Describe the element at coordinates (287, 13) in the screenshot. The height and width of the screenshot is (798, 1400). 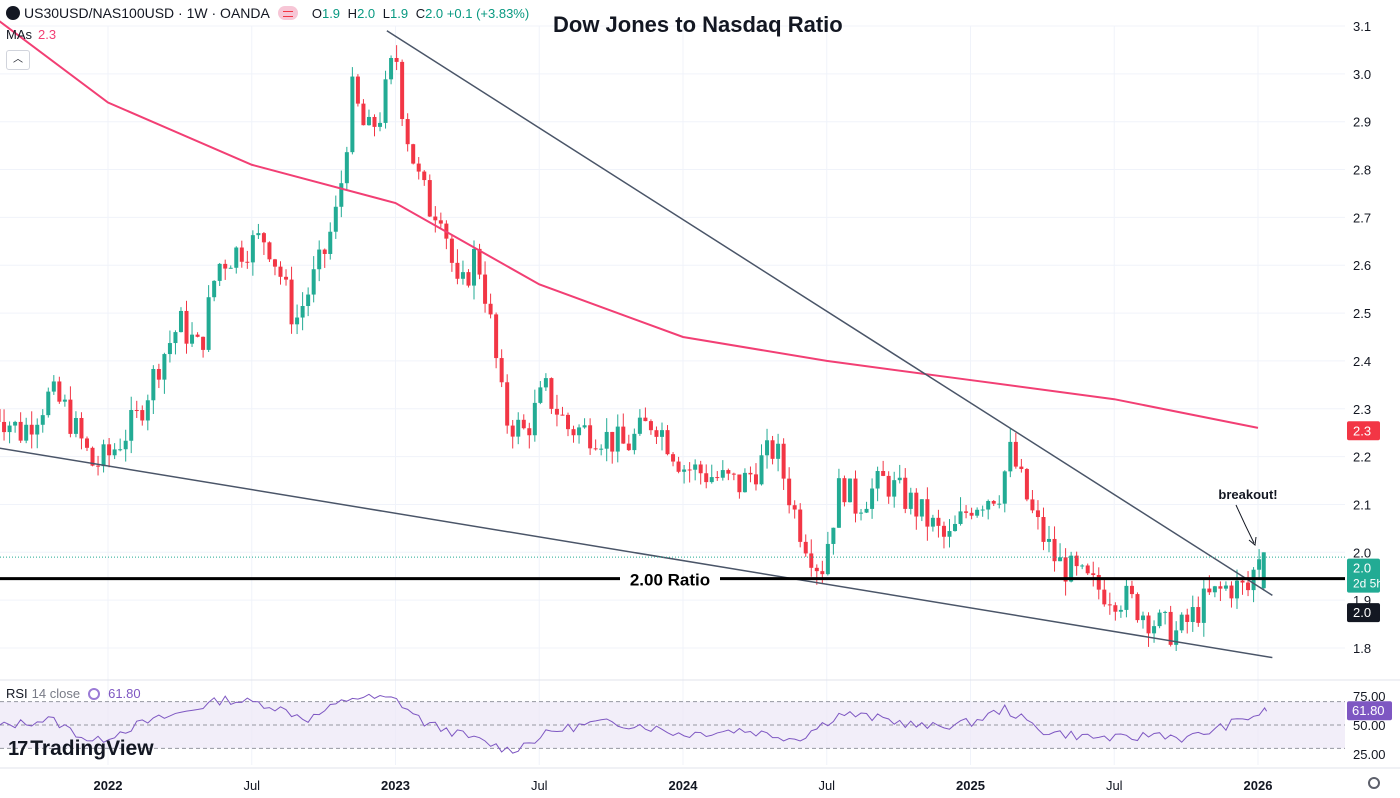
I see `compare-icon` at that location.